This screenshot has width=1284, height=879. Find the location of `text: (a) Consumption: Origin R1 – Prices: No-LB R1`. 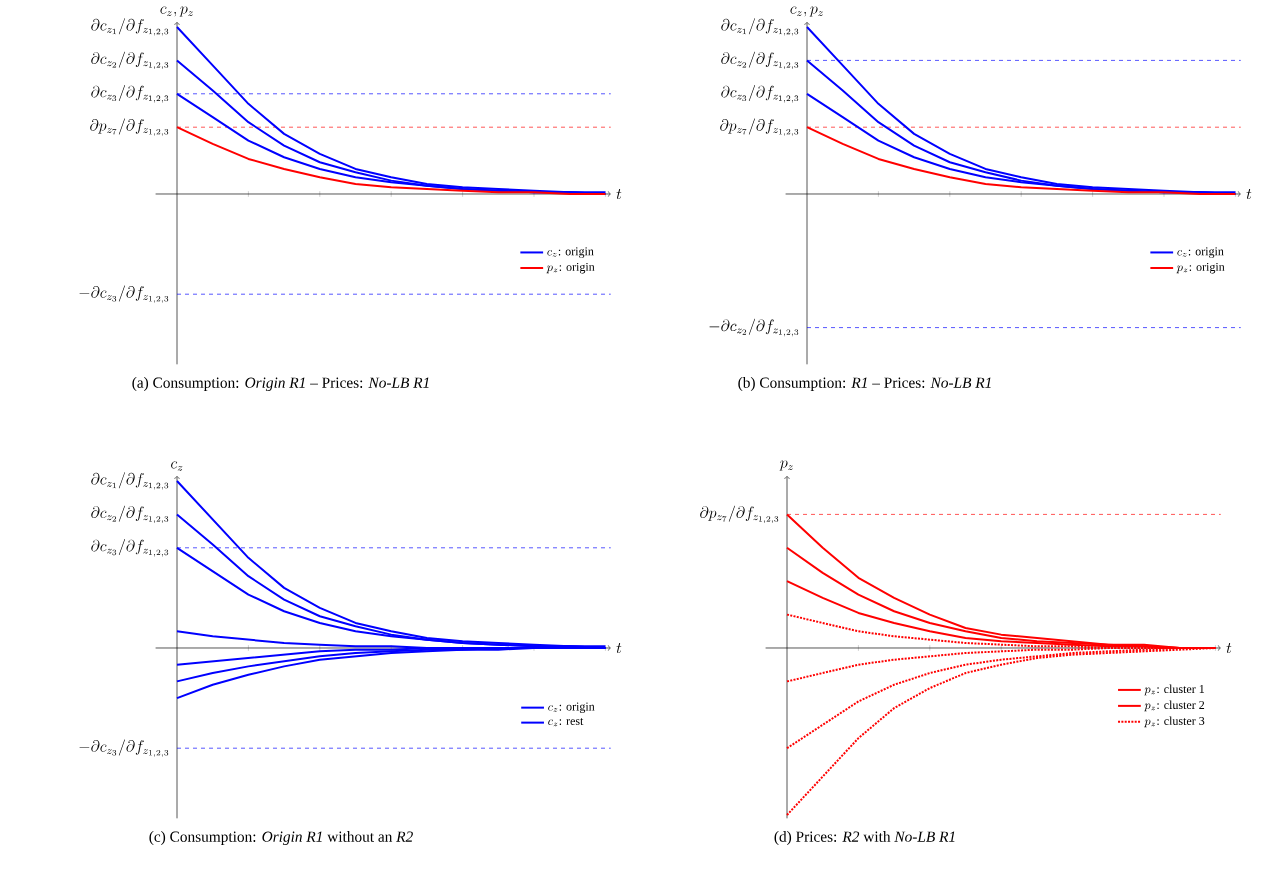

text: (a) Consumption: Origin R1 – Prices: No-LB R1 is located at coordinates (280, 384).